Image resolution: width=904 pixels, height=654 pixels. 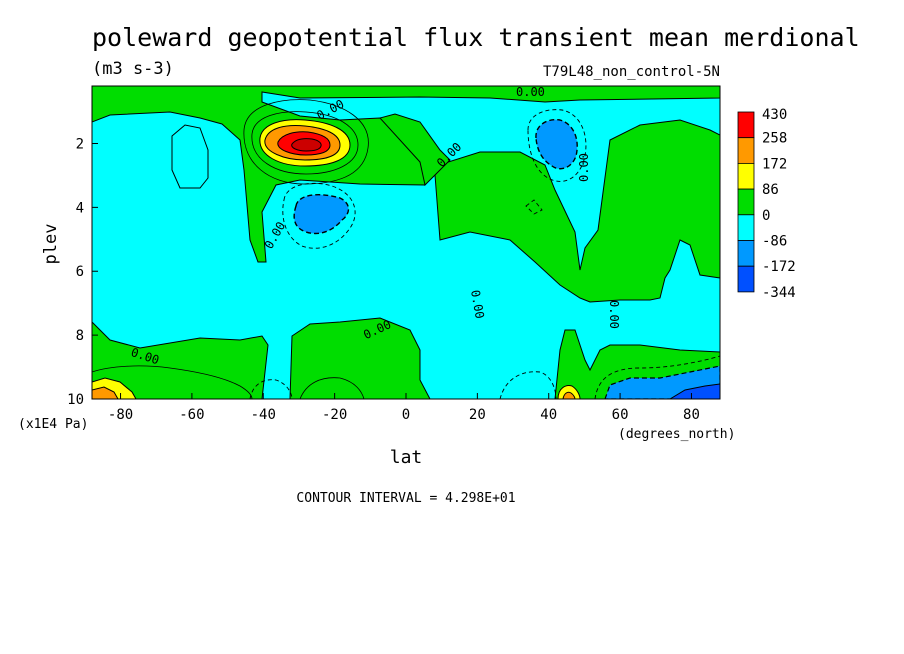 I want to click on y-tick-label: 2, so click(x=80, y=144).